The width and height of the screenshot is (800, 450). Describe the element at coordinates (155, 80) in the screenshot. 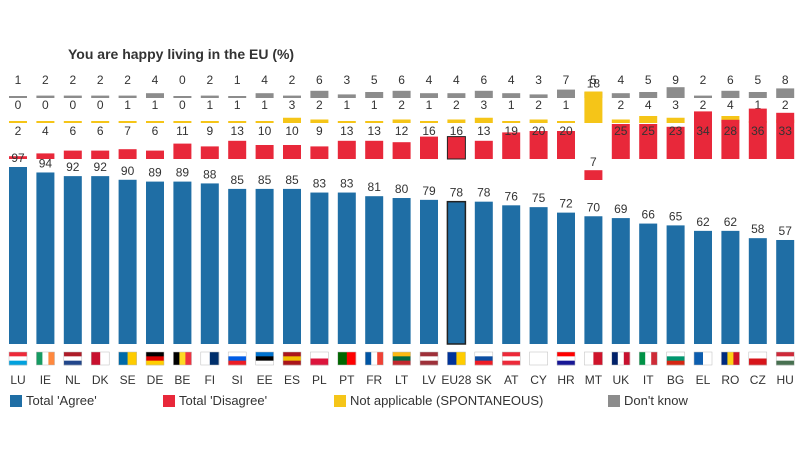

I see `label-dont-know-de: 4` at that location.